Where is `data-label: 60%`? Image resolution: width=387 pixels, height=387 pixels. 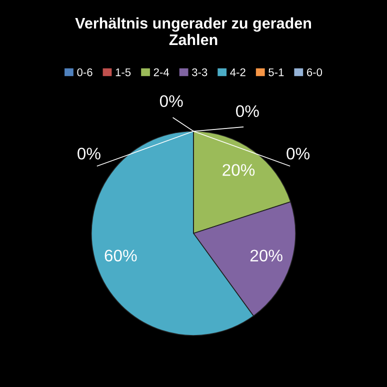 data-label: 60% is located at coordinates (120, 256).